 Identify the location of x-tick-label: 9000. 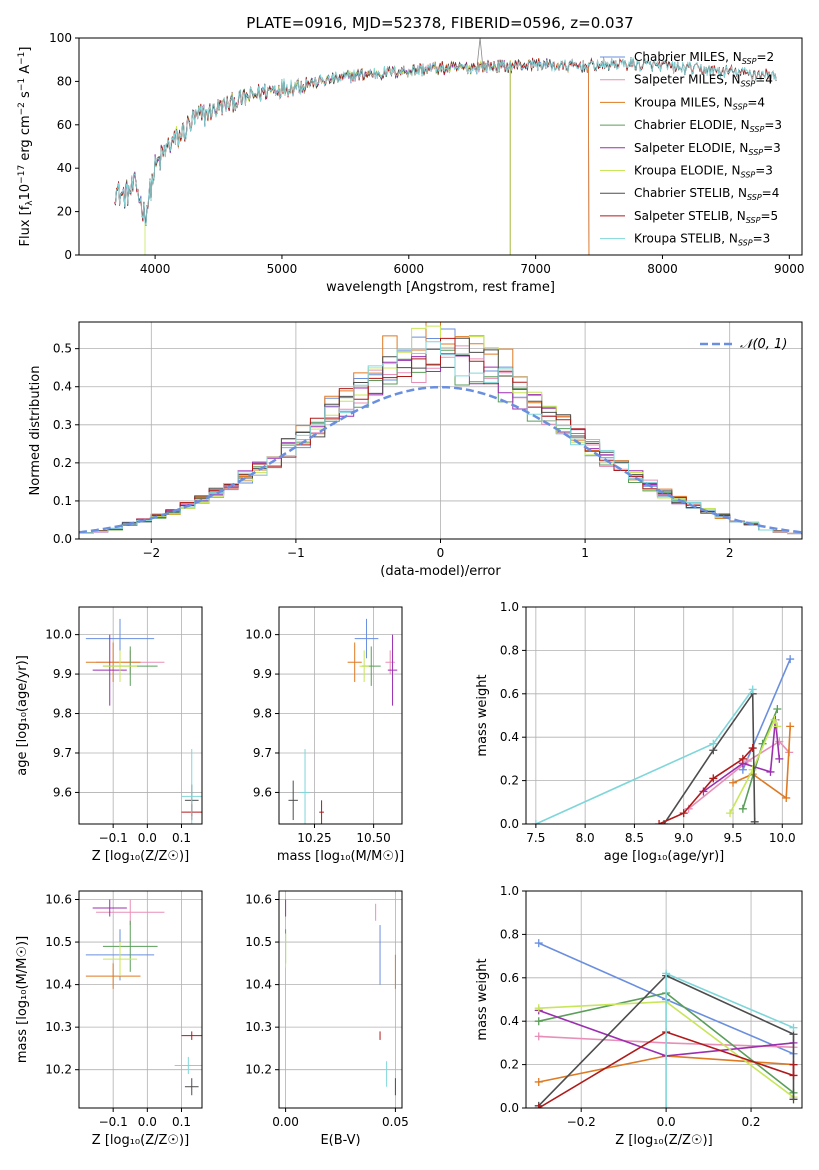
(789, 269).